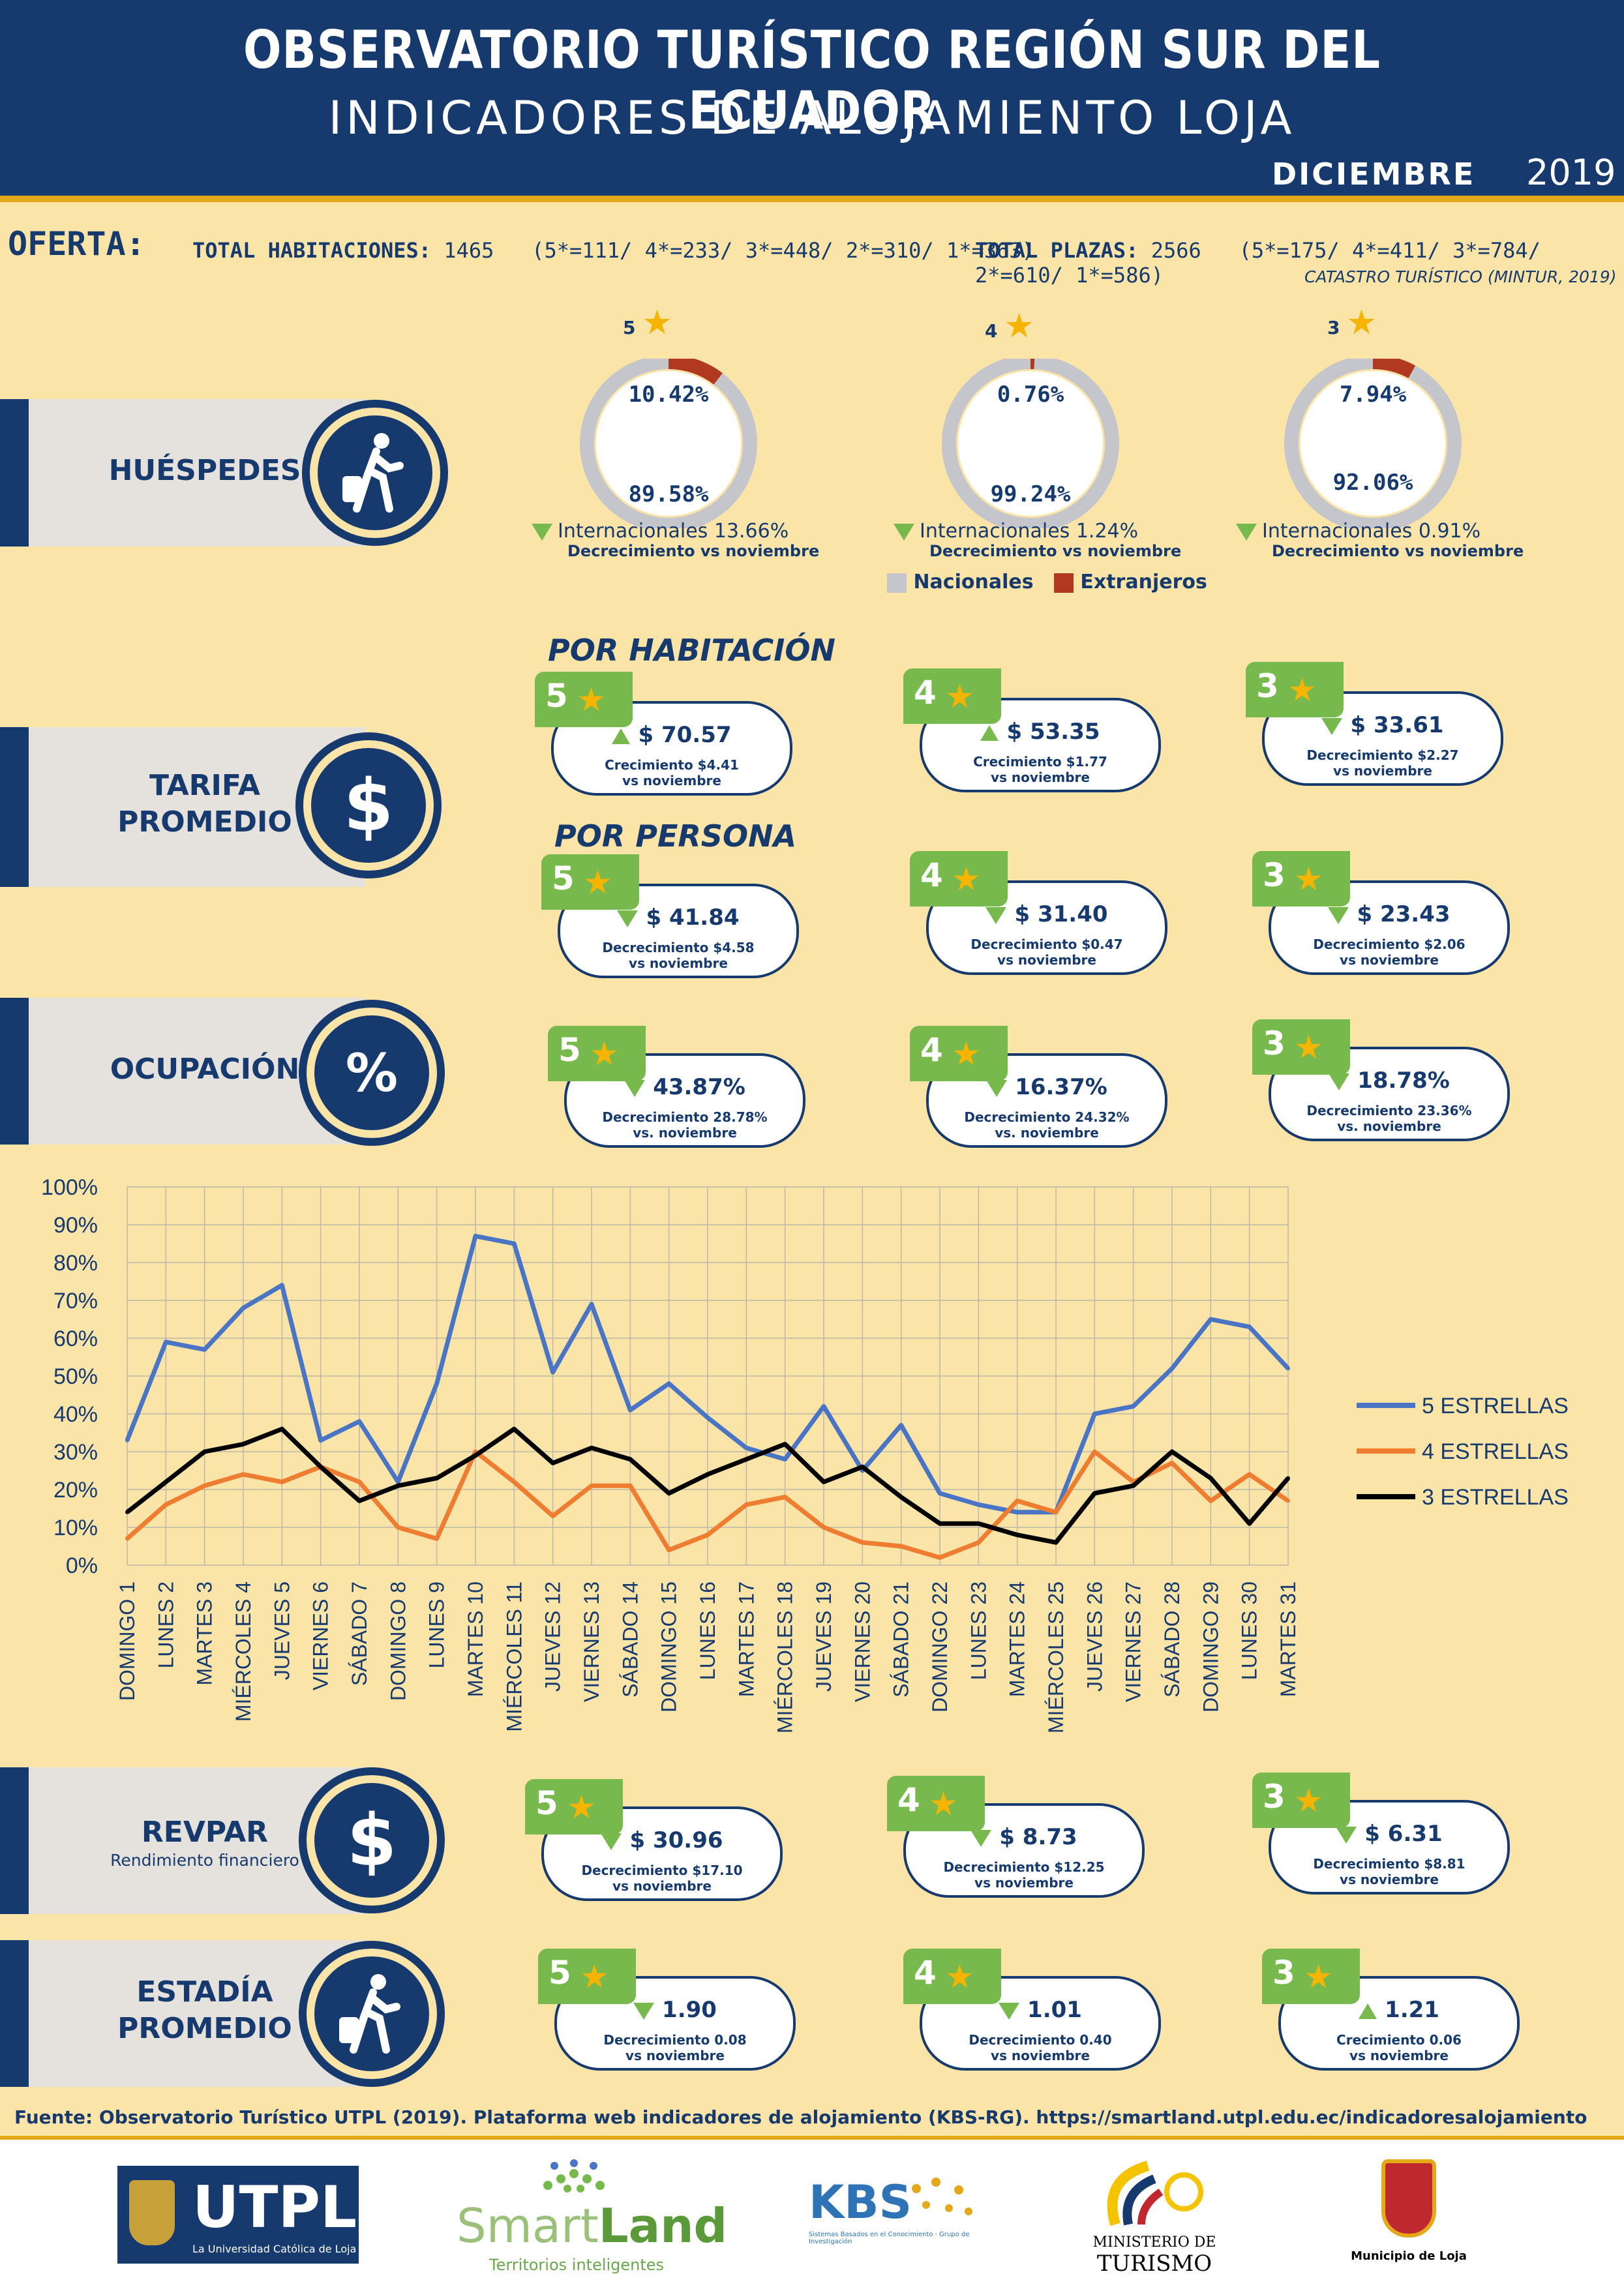 The width and height of the screenshot is (1624, 2291). What do you see at coordinates (238, 2215) in the screenshot?
I see `utpl-logo: UTPL La Universidad Católica de Loja` at bounding box center [238, 2215].